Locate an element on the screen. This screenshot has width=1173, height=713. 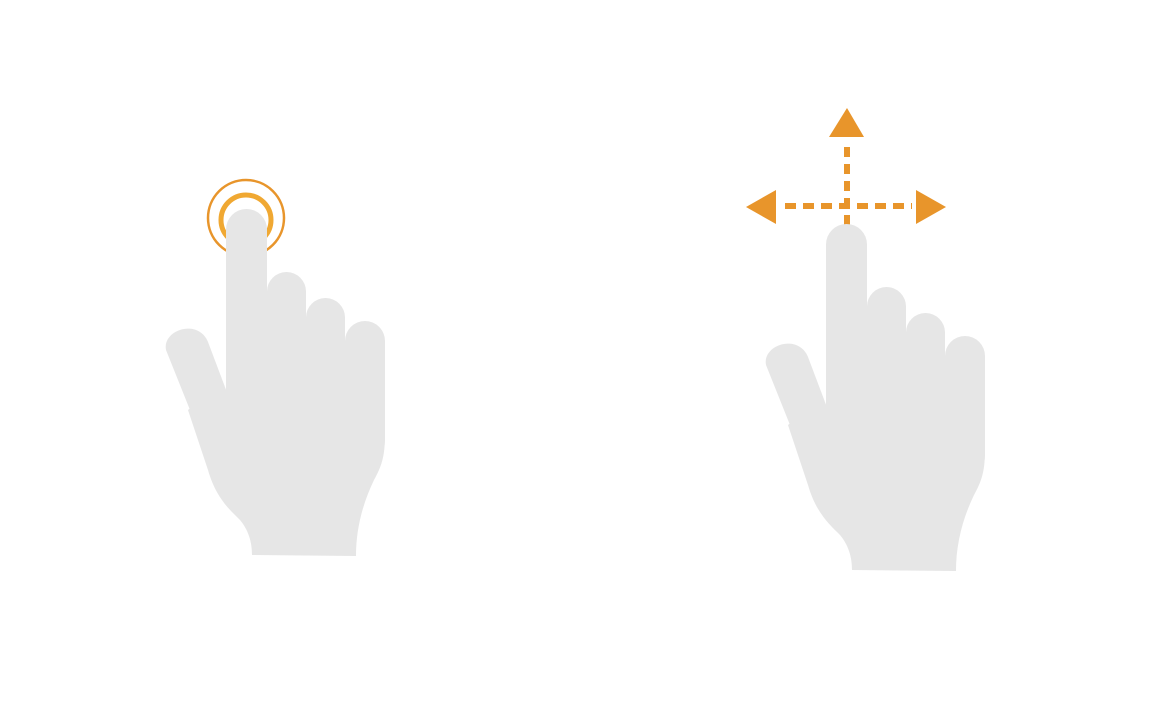
arrow-up-icon is located at coordinates (846, 122).